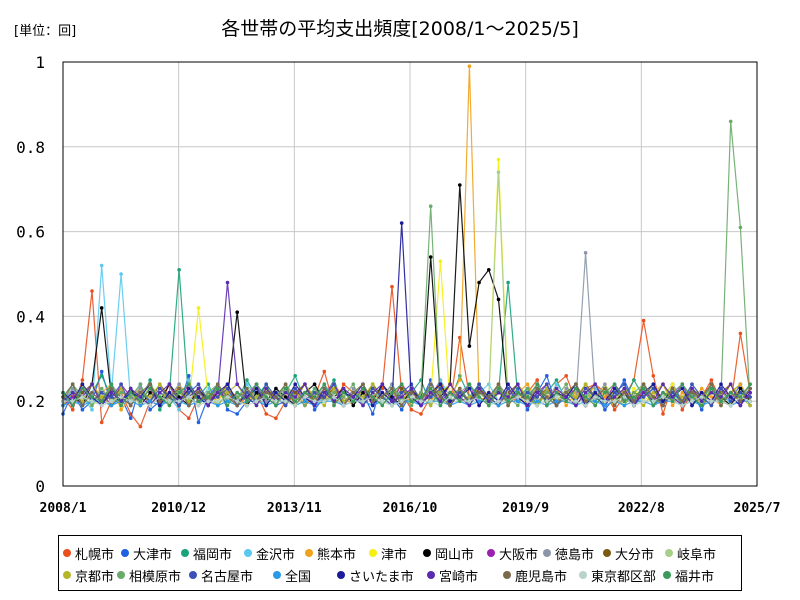 The height and width of the screenshot is (600, 800). What do you see at coordinates (452, 575) in the screenshot?
I see `legend-item: 宮崎市` at bounding box center [452, 575].